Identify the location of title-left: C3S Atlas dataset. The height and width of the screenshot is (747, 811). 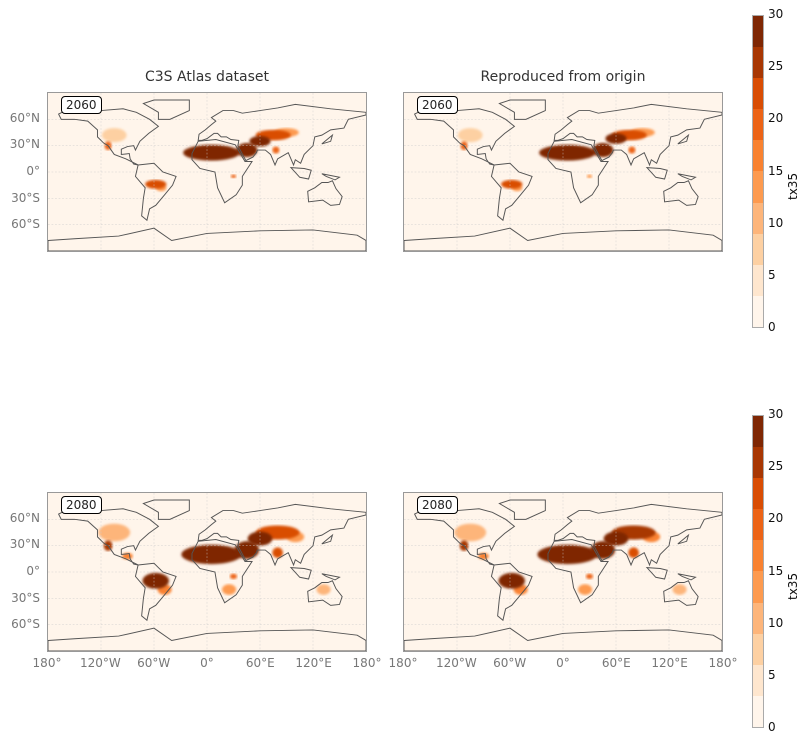
(207, 77).